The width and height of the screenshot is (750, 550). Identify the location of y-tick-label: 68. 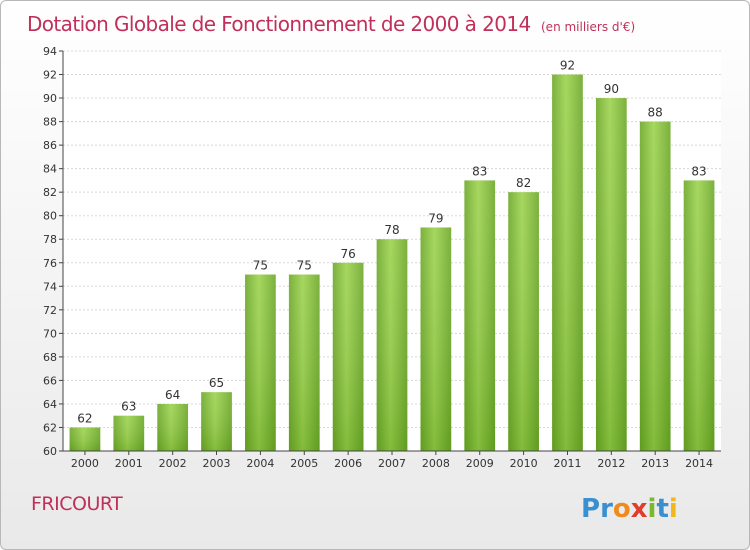
(50, 357).